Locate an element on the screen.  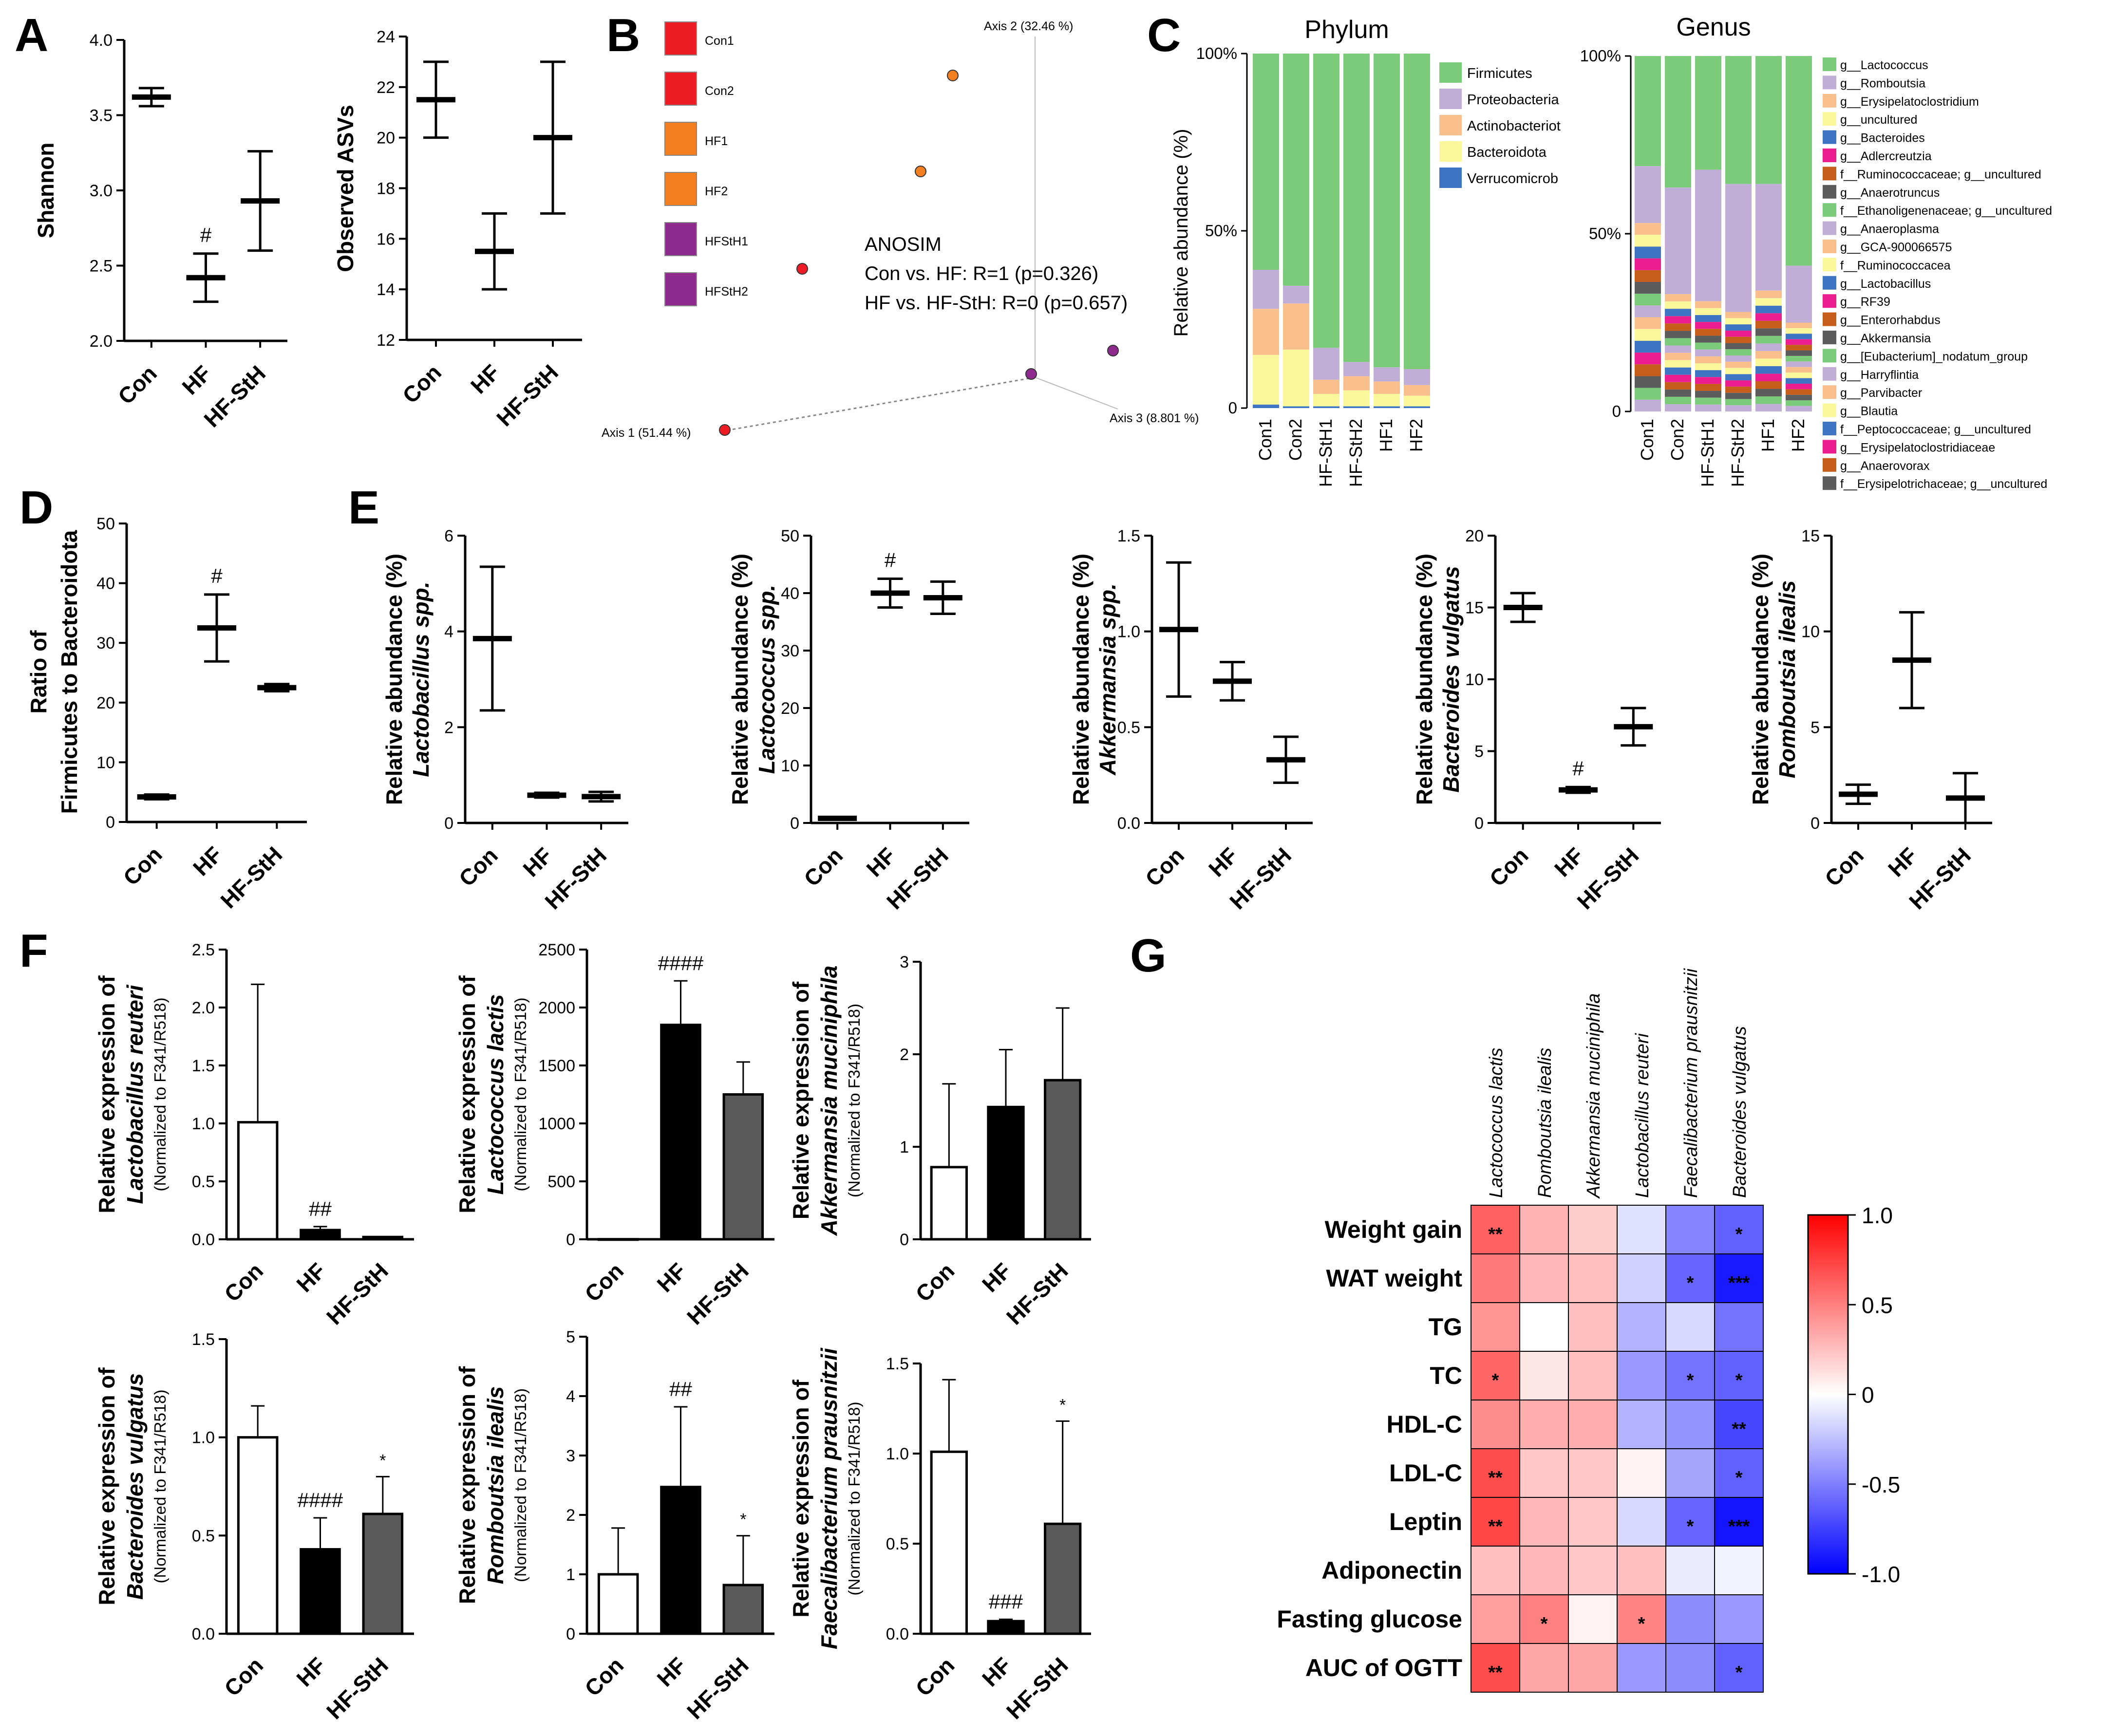
genus-legend-label: g__[Eubacterium]_nodatum_group is located at coordinates (1934, 356).